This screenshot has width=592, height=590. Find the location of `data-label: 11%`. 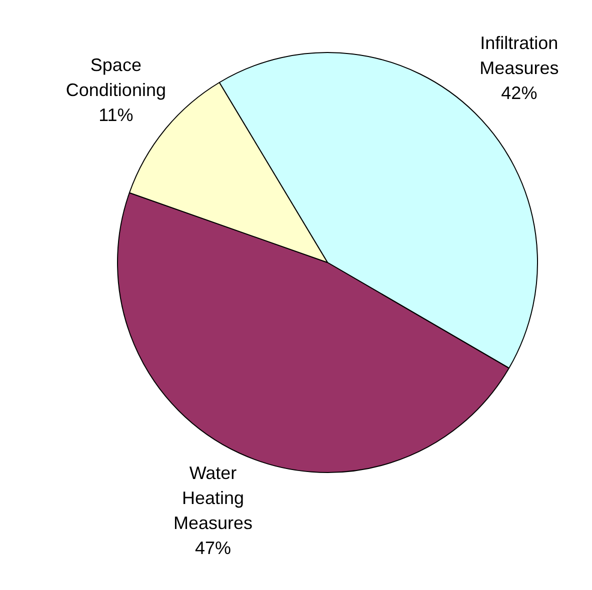

data-label: 11% is located at coordinates (116, 114).